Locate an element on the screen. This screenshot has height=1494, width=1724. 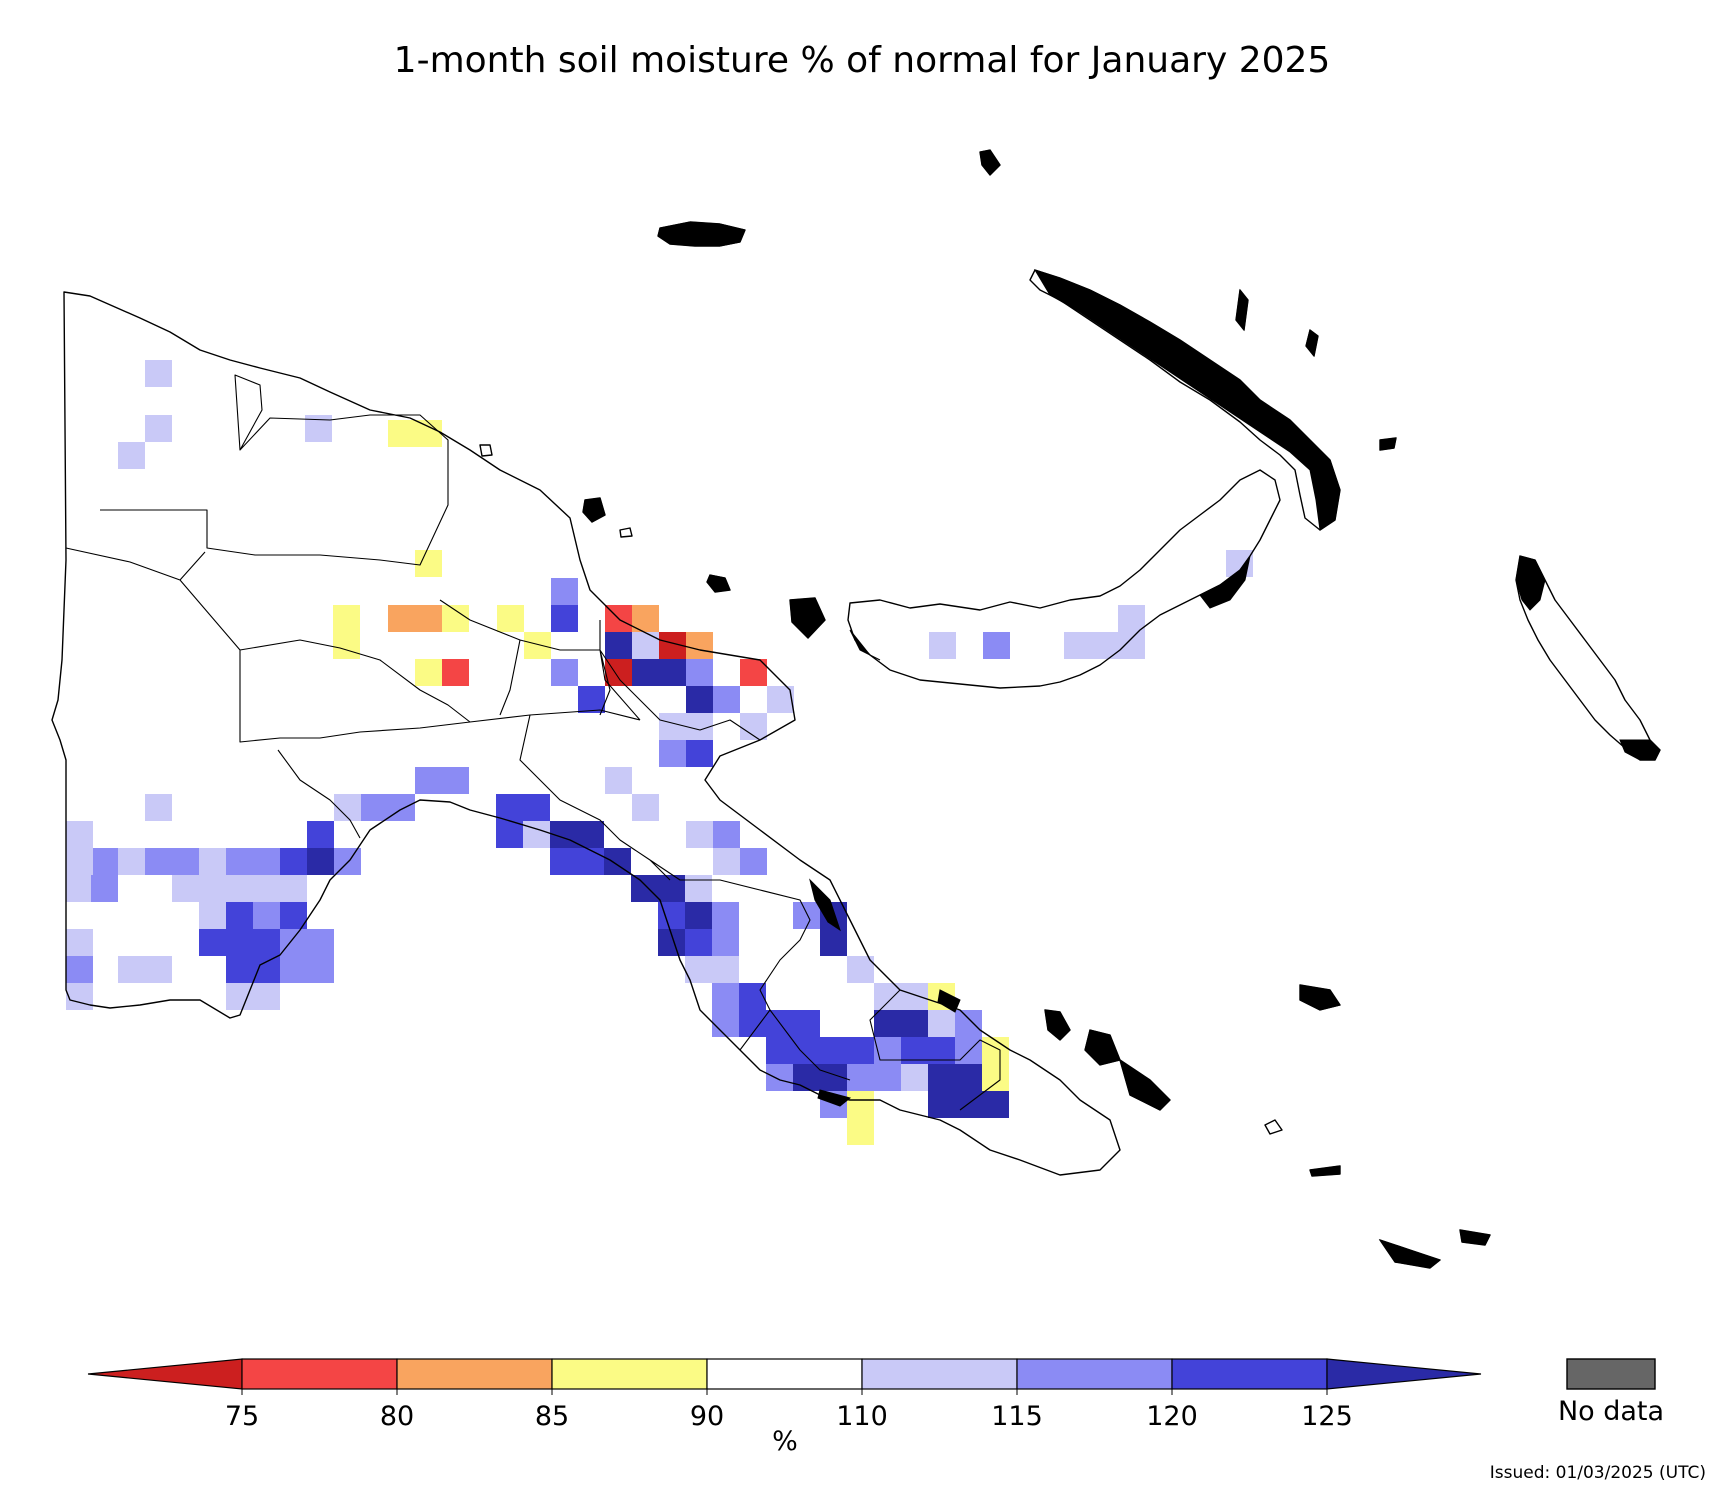
colorbar-tick-label: 80 is located at coordinates (397, 1416).